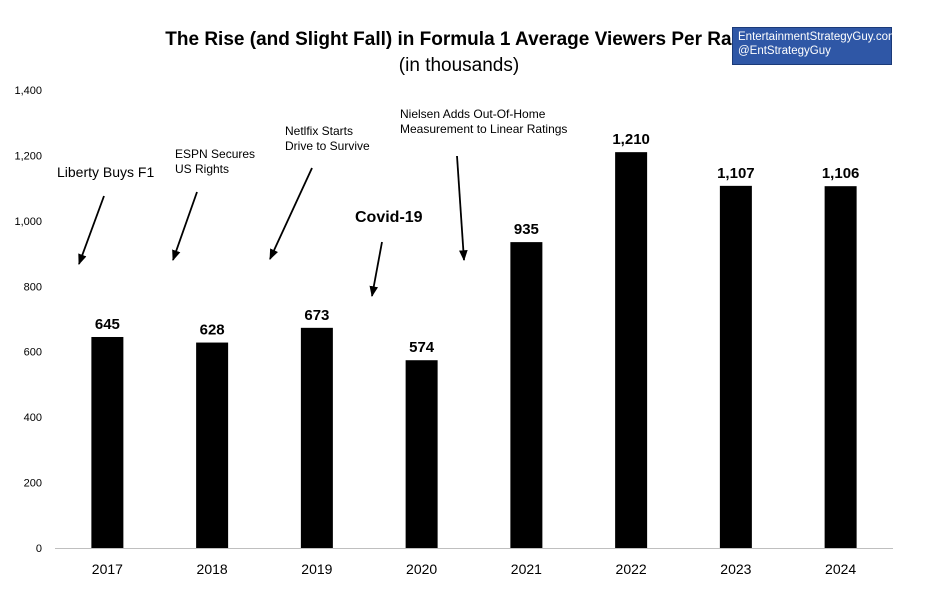 The image size is (926, 612). Describe the element at coordinates (327, 146) in the screenshot. I see `annotation-text: Drive to Survive` at that location.